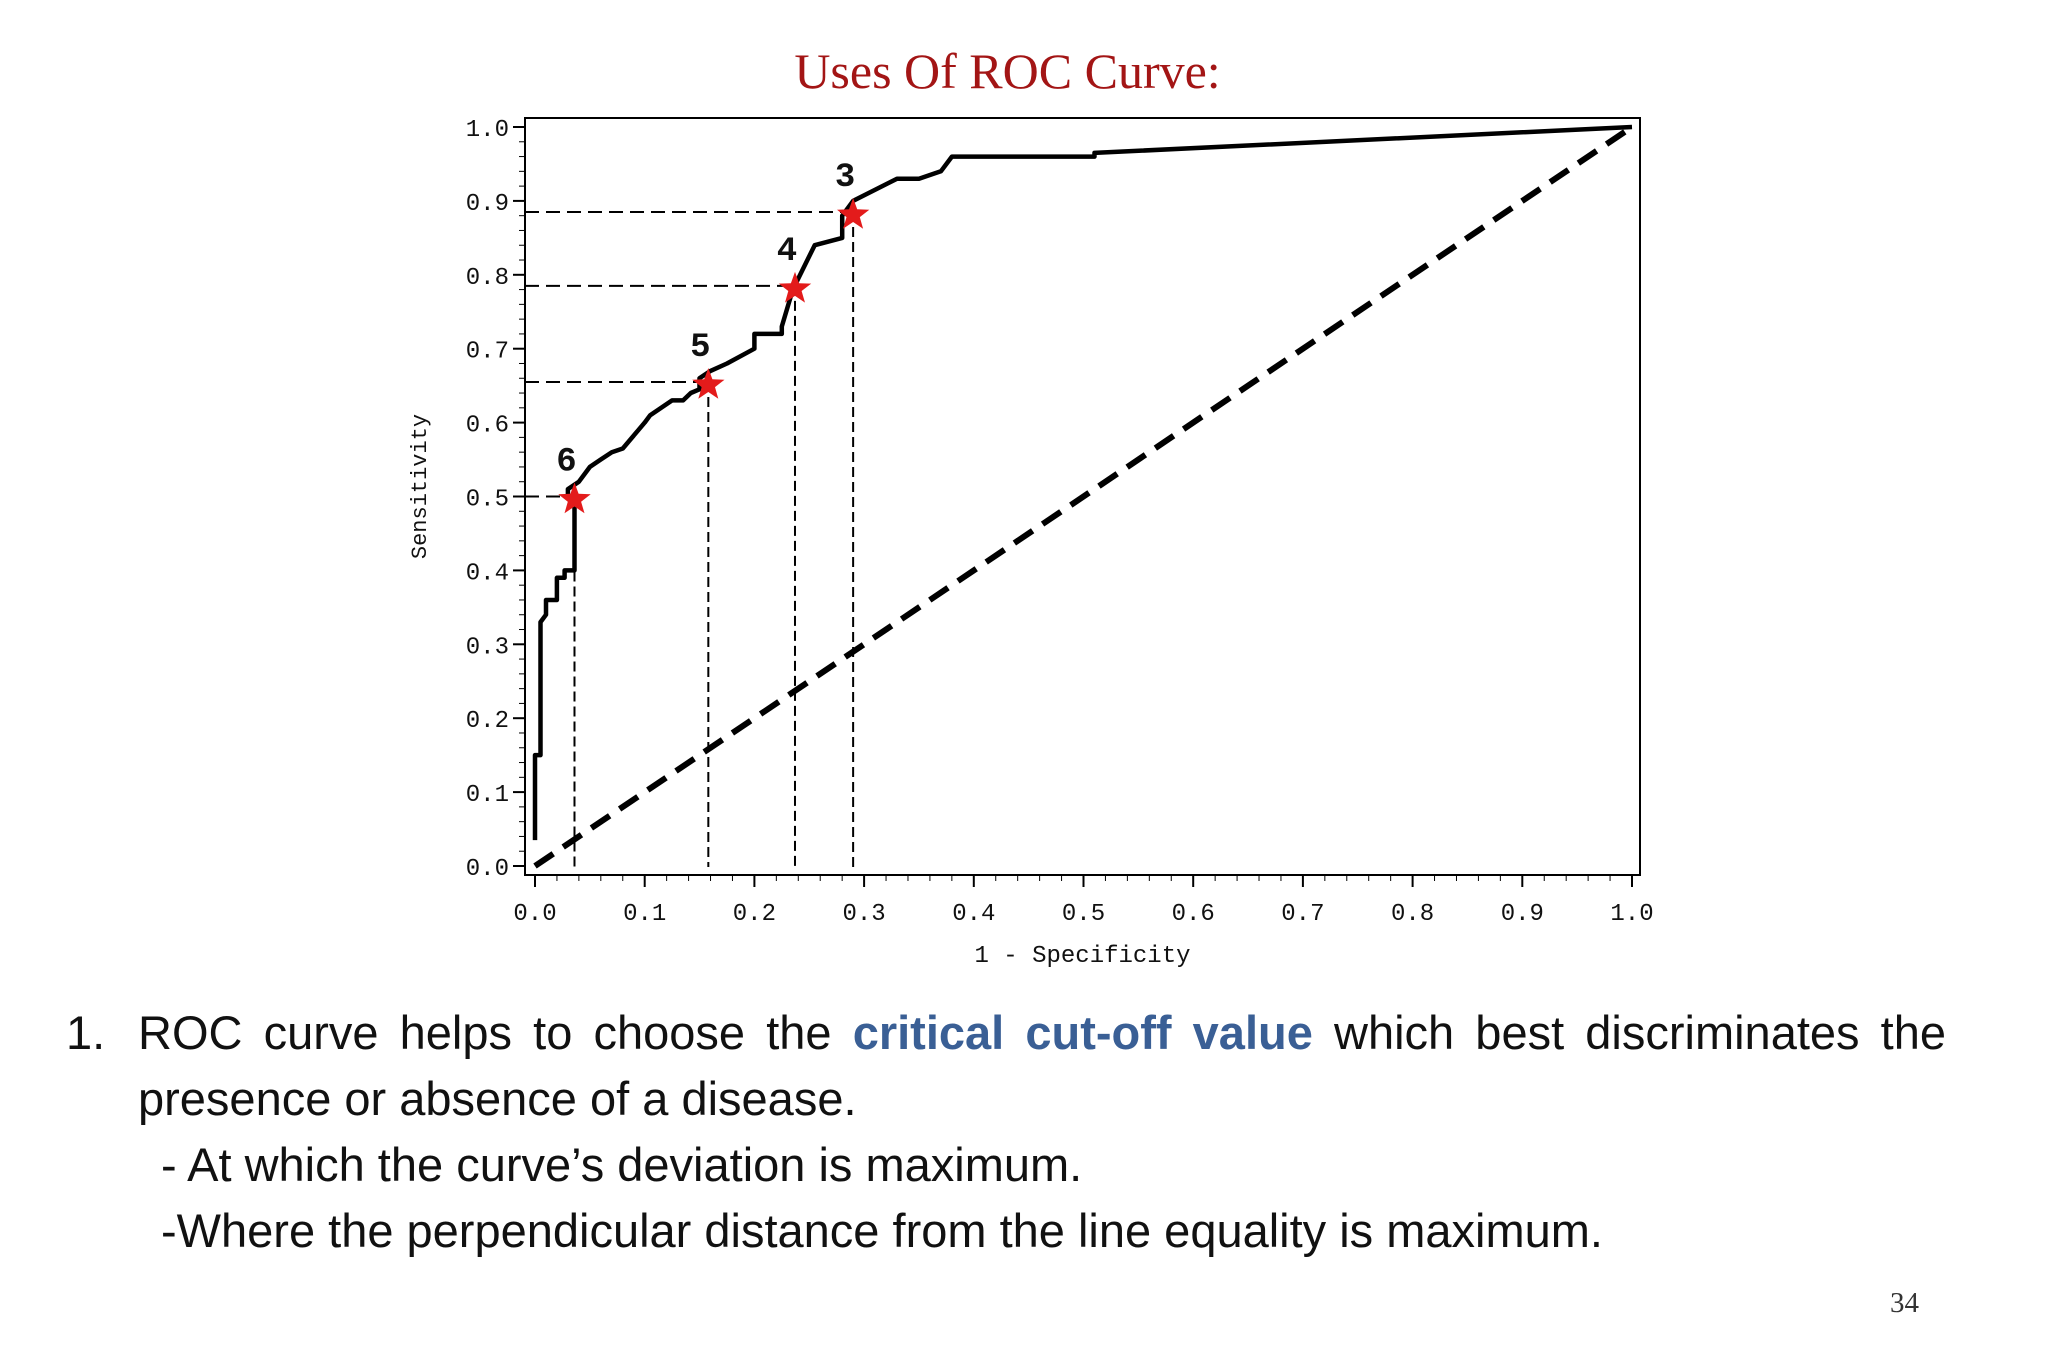 This screenshot has width=2048, height=1366. Describe the element at coordinates (495, 1032) in the screenshot. I see `item-text-before: ROC curve helps to choose the` at that location.